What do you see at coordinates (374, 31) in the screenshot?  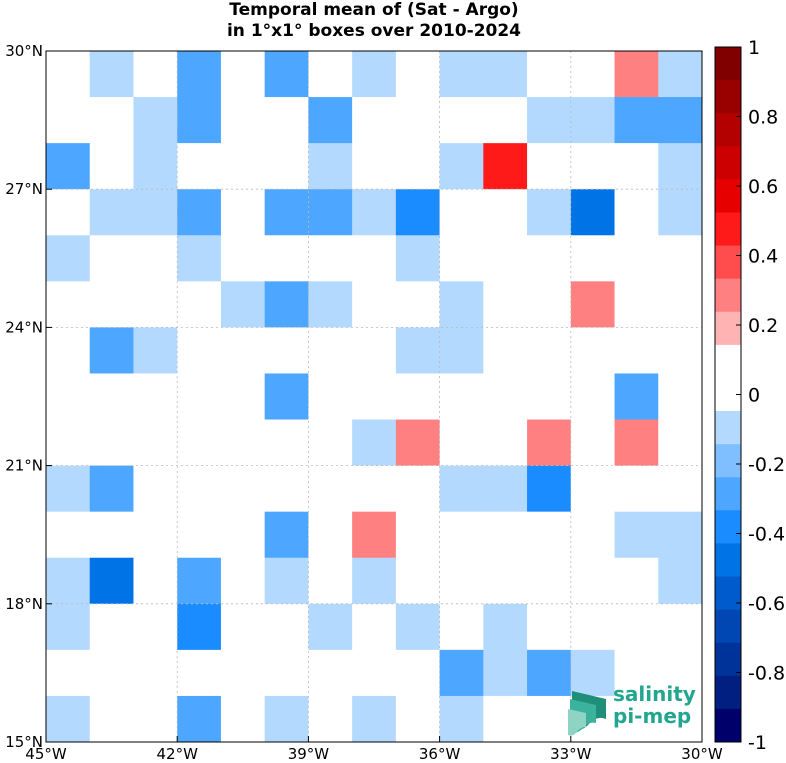 I see `chart-title-line2: in 1°x1° boxes over 2010-2024` at bounding box center [374, 31].